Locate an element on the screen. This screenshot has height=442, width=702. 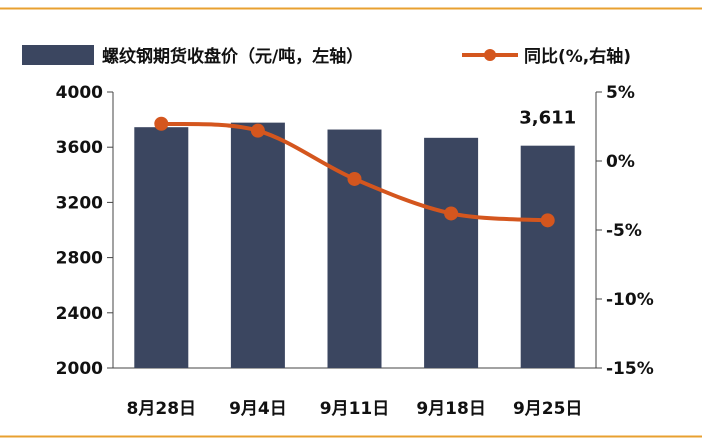
data-labels: 3,611 is located at coordinates (547, 118).